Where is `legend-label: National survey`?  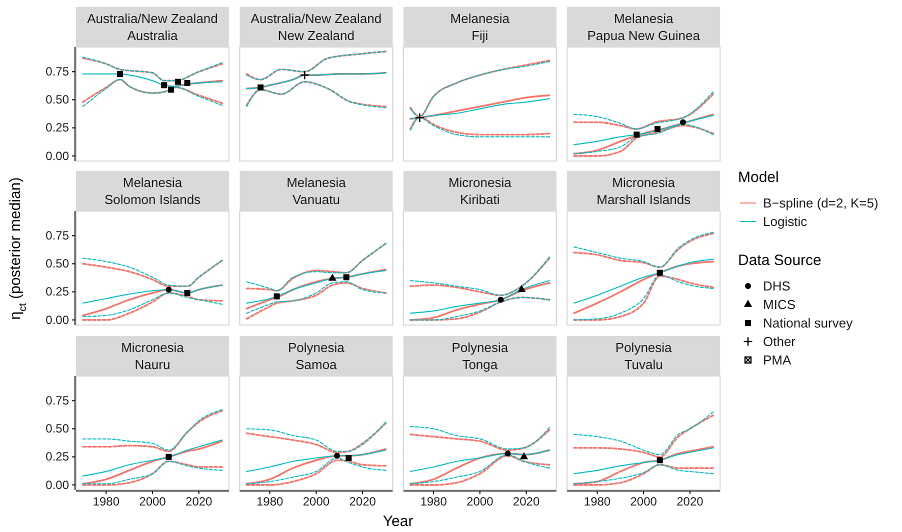
legend-label: National survey is located at coordinates (808, 323).